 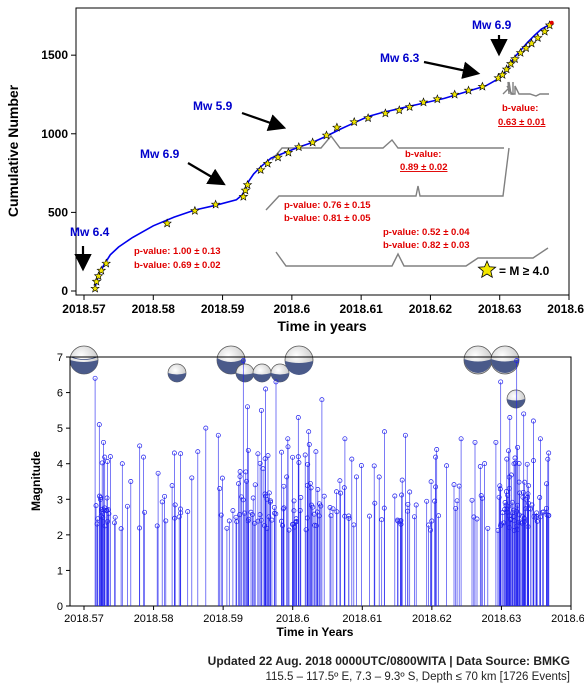 What do you see at coordinates (431, 309) in the screenshot?
I see `x-tick-label: 2018.62` at bounding box center [431, 309].